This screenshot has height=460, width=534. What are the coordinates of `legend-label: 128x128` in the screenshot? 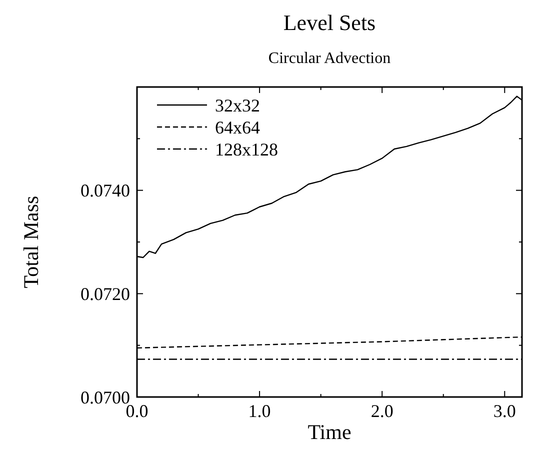 It's located at (246, 149).